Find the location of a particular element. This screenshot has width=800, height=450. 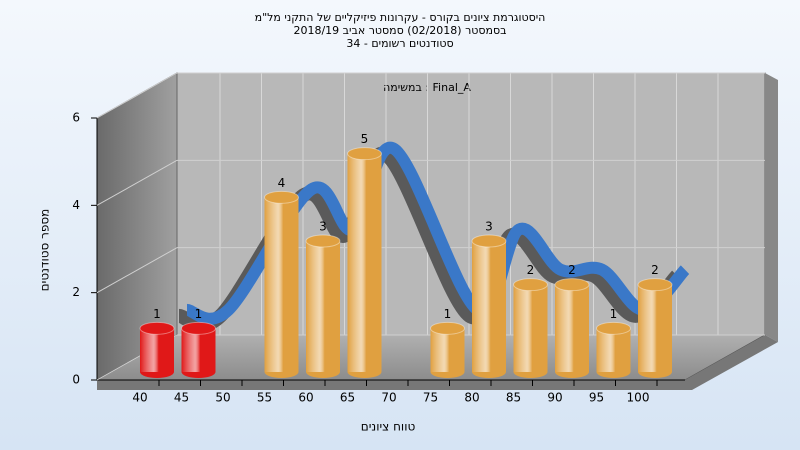

x-tick-label: 100 is located at coordinates (638, 398).